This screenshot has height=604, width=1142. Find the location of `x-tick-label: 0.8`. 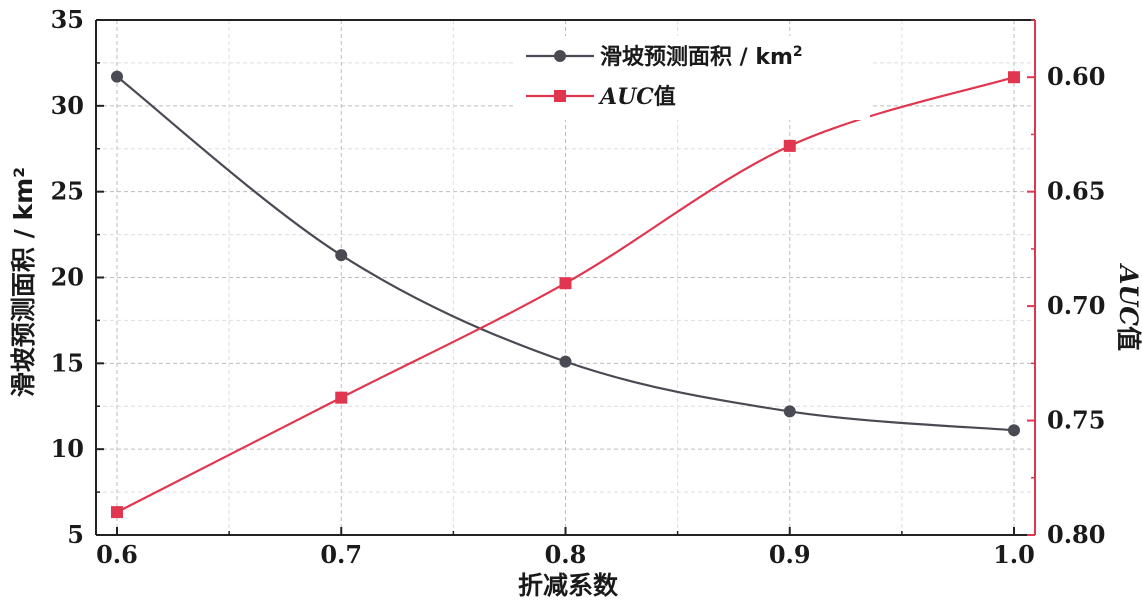

x-tick-label: 0.8 is located at coordinates (566, 554).